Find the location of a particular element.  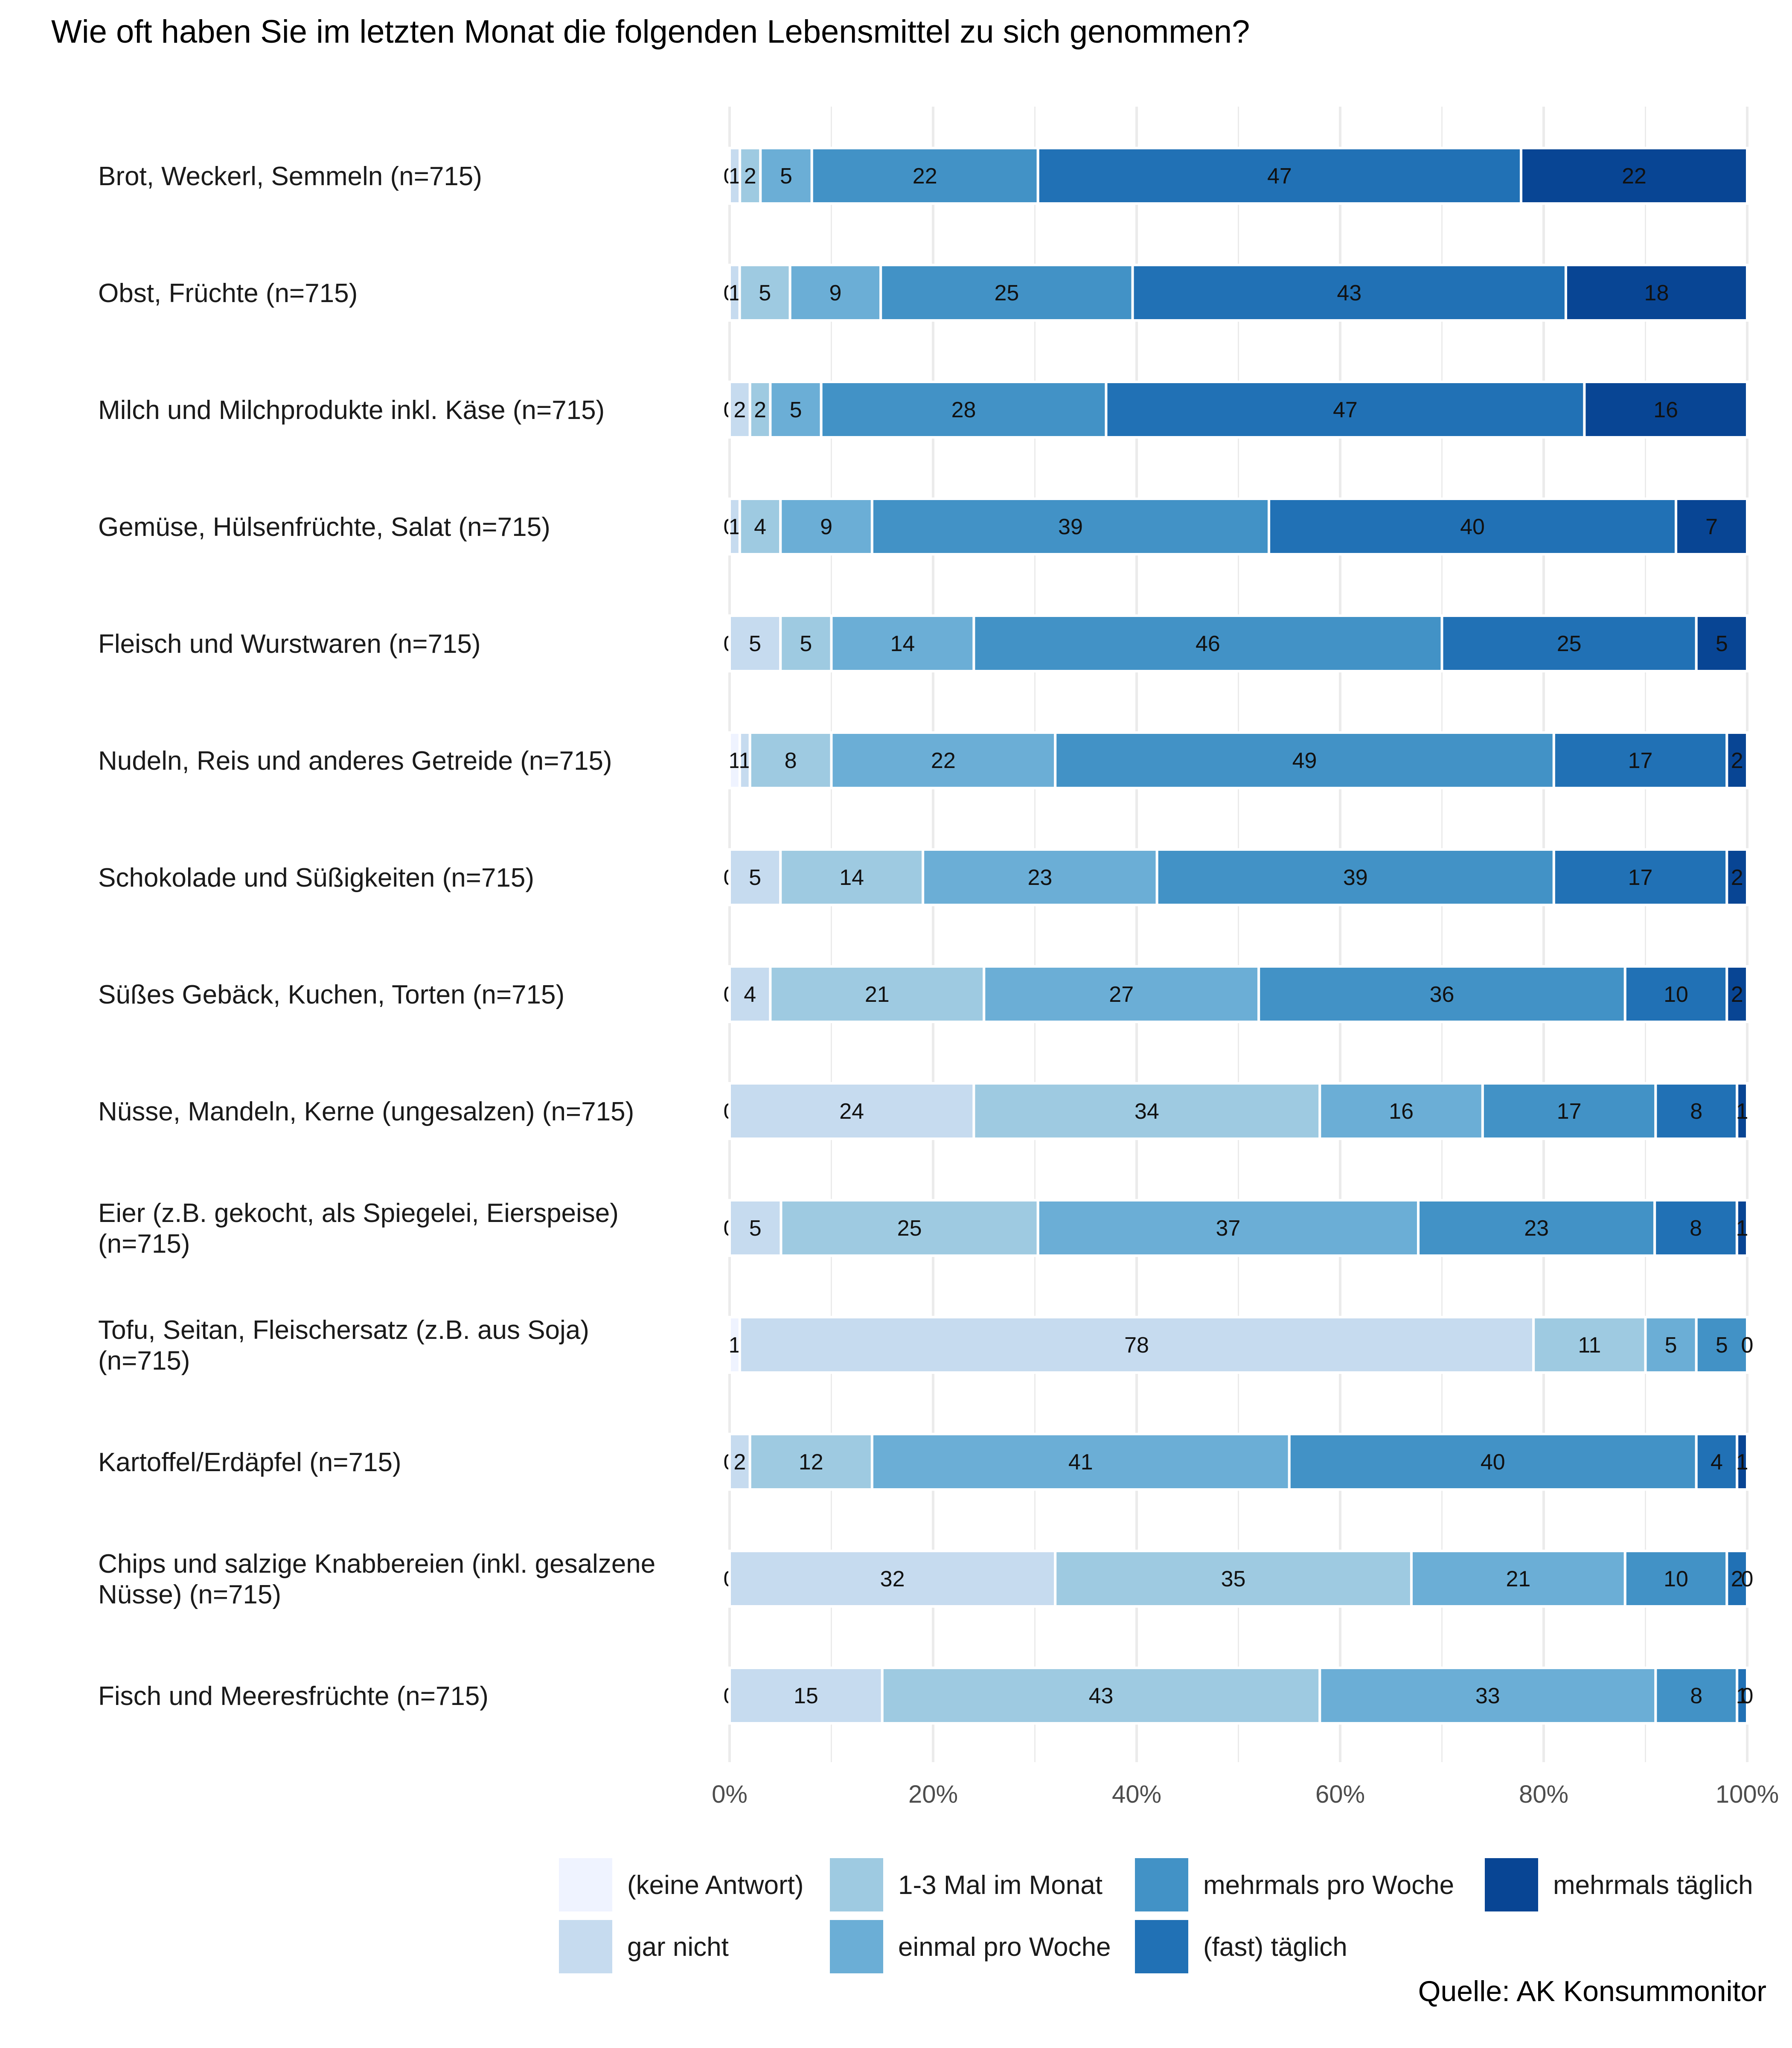

legend-item: gar nicht is located at coordinates (644, 1947).